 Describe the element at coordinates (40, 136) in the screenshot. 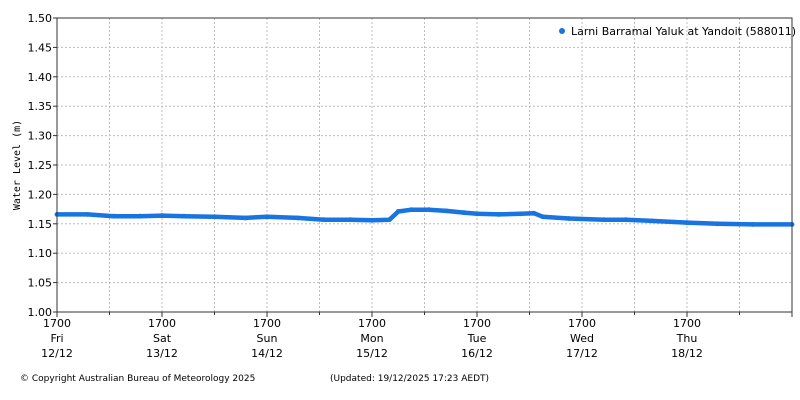

I see `y-tick-label: 1.30` at that location.